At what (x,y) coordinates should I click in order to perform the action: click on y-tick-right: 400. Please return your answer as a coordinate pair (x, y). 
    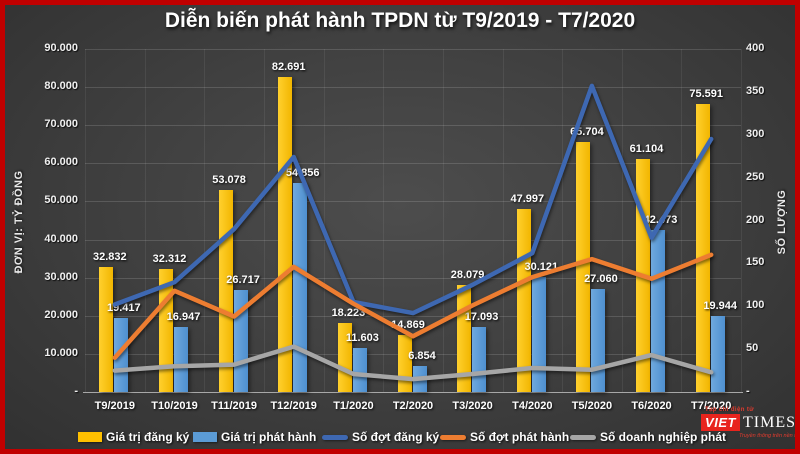
    Looking at the image, I should click on (755, 48).